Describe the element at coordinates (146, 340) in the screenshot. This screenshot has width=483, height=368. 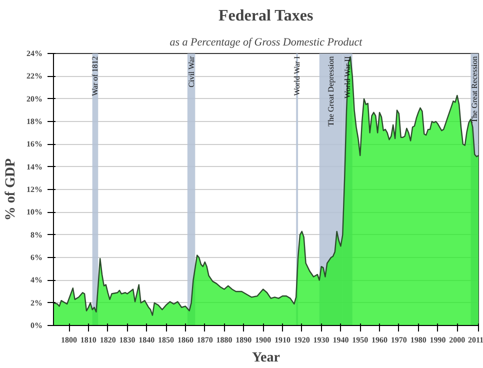
I see `x-tick-label: 1840` at that location.